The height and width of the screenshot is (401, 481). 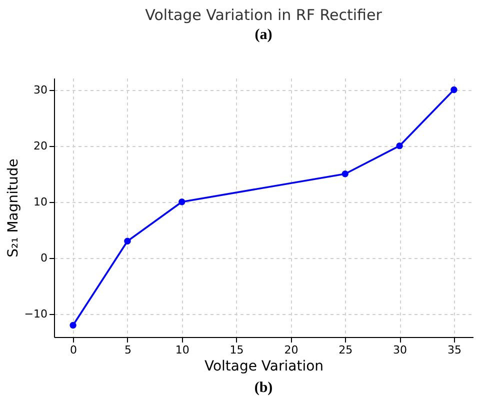 I want to click on text: (b), so click(x=263, y=388).